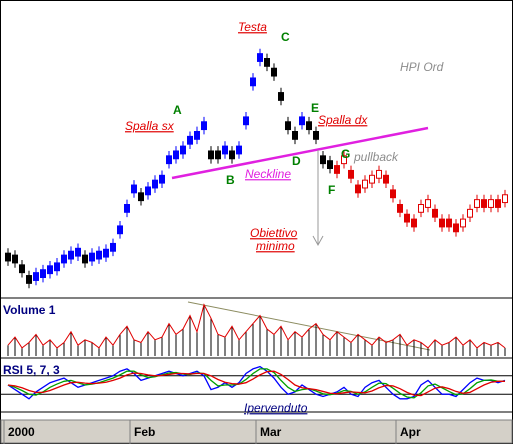 The image size is (513, 444). Describe the element at coordinates (296, 161) in the screenshot. I see `annotation: D` at that location.